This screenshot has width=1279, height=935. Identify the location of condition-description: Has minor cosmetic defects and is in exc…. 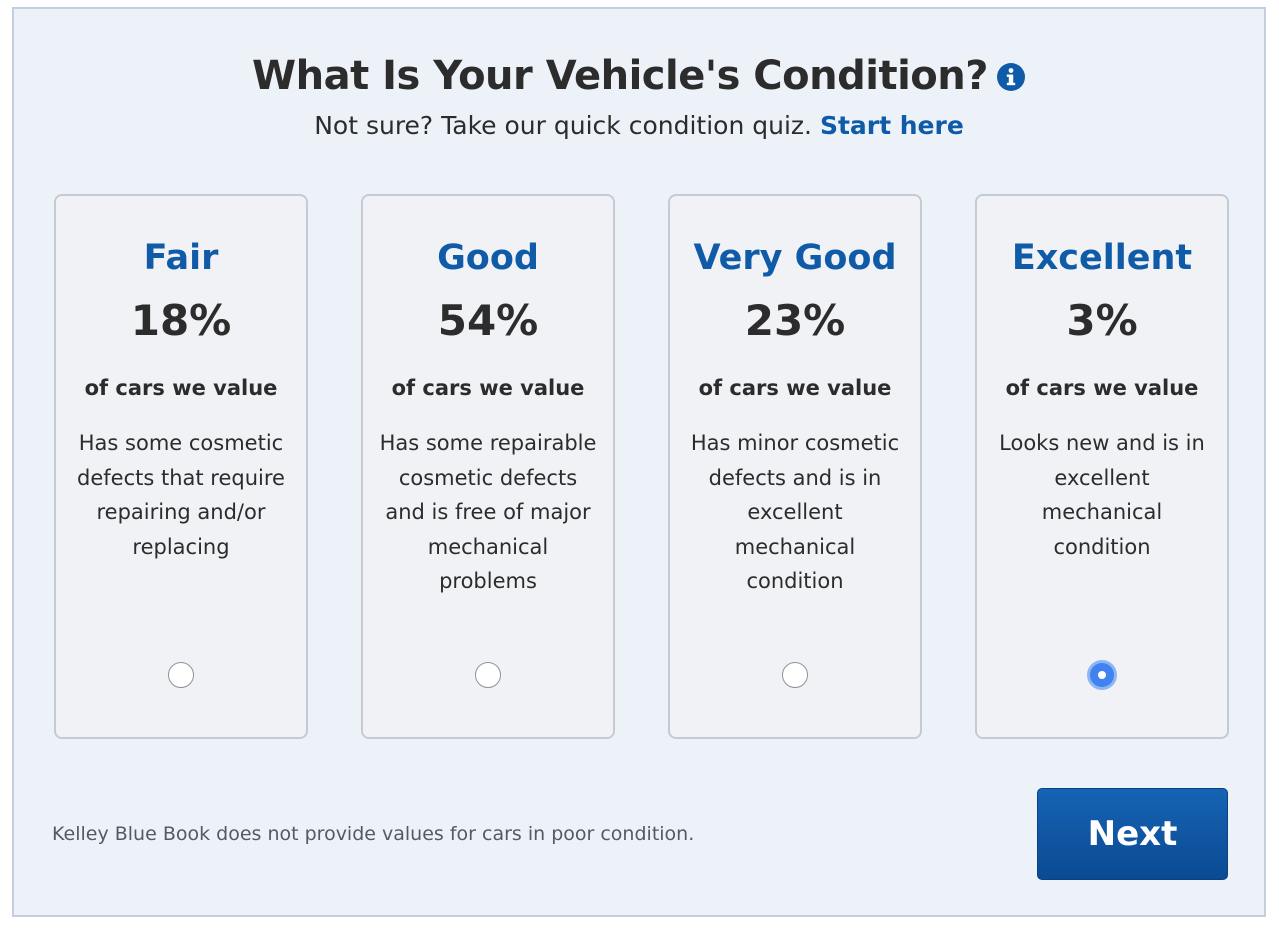
(795, 512).